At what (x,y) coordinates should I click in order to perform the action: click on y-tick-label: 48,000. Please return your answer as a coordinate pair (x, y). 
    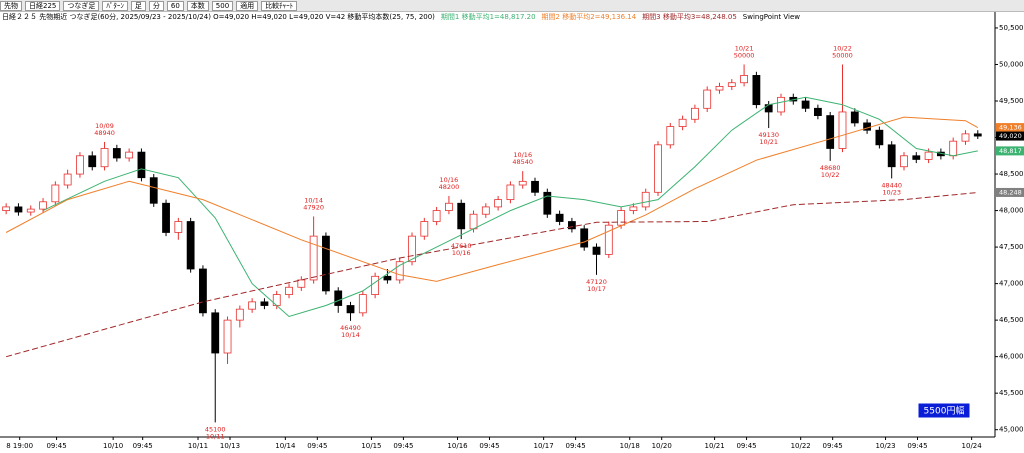
    Looking at the image, I should click on (1011, 211).